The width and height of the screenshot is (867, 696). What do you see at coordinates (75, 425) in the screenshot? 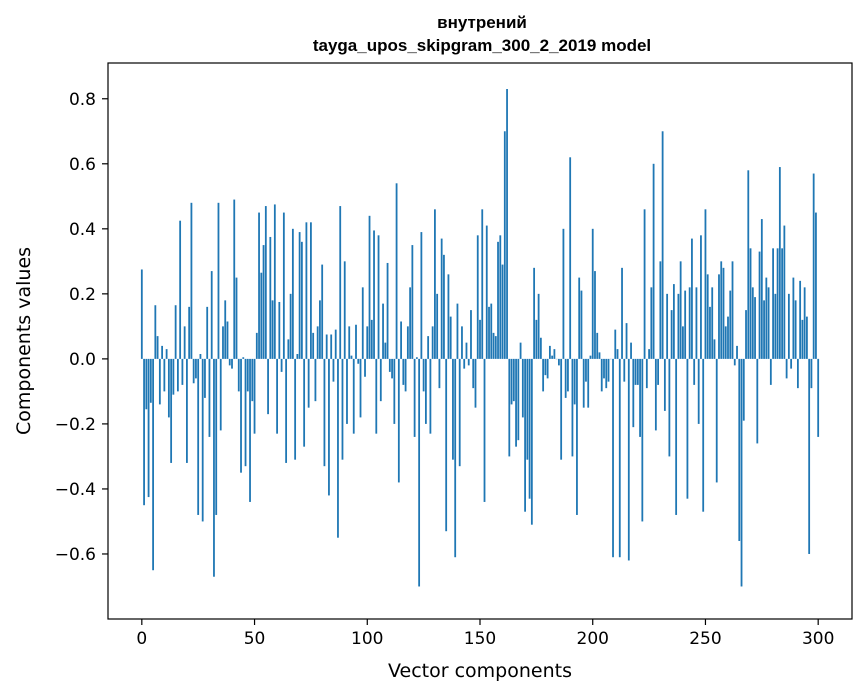
I see `y-tick-label-2: −0.2` at bounding box center [75, 425].